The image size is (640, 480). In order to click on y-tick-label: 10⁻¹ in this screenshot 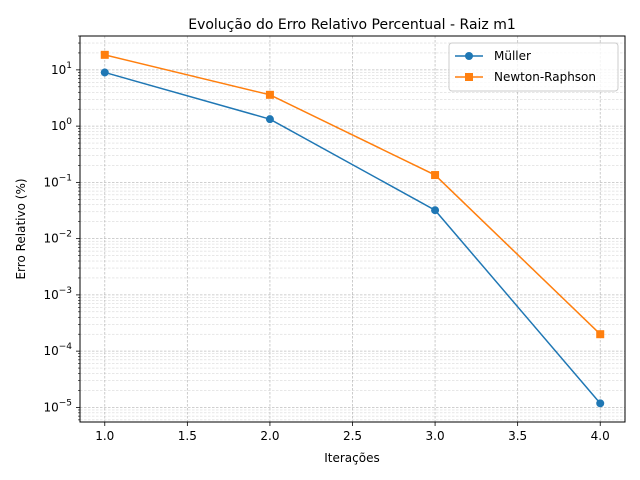, I will do `click(57, 181)`.